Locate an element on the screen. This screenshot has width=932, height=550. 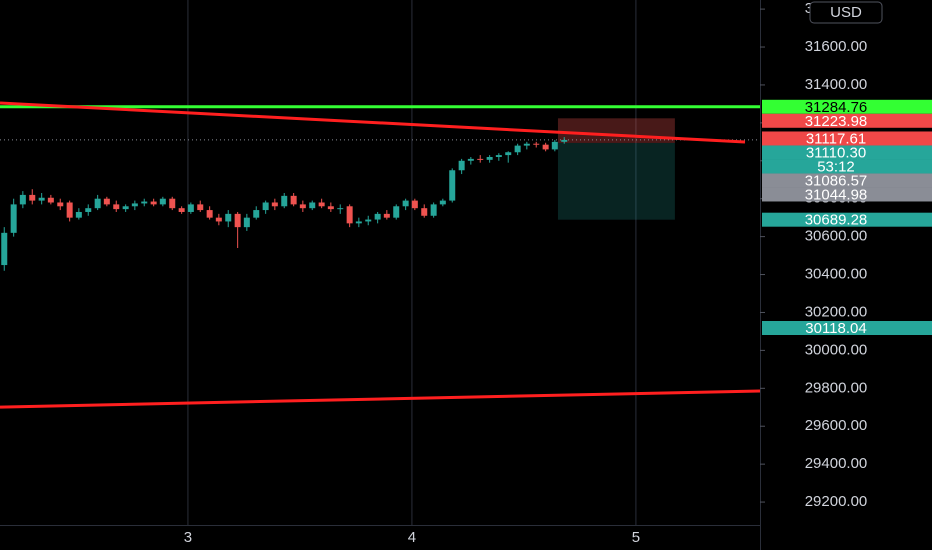
y-tick-label: 30200.00 is located at coordinates (836, 311).